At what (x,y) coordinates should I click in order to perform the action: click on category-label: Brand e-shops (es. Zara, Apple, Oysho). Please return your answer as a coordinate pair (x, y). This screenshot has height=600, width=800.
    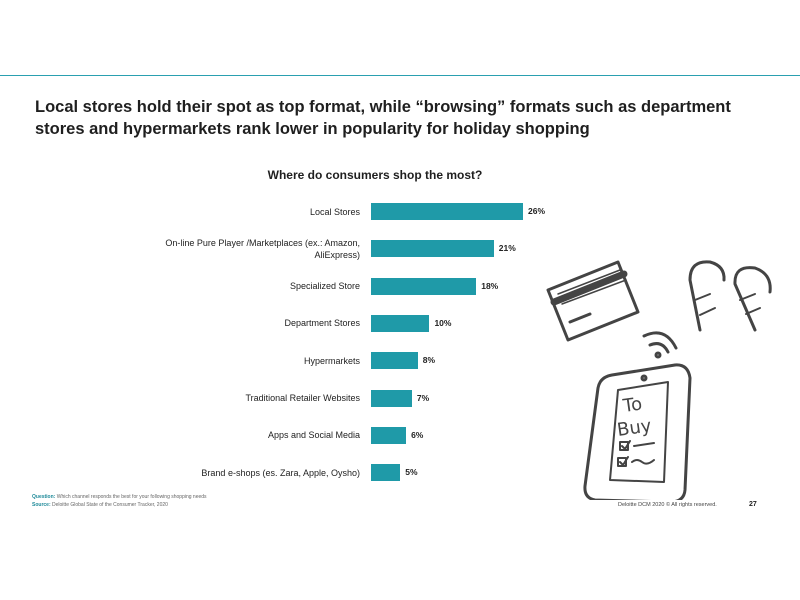
    Looking at the image, I should click on (280, 472).